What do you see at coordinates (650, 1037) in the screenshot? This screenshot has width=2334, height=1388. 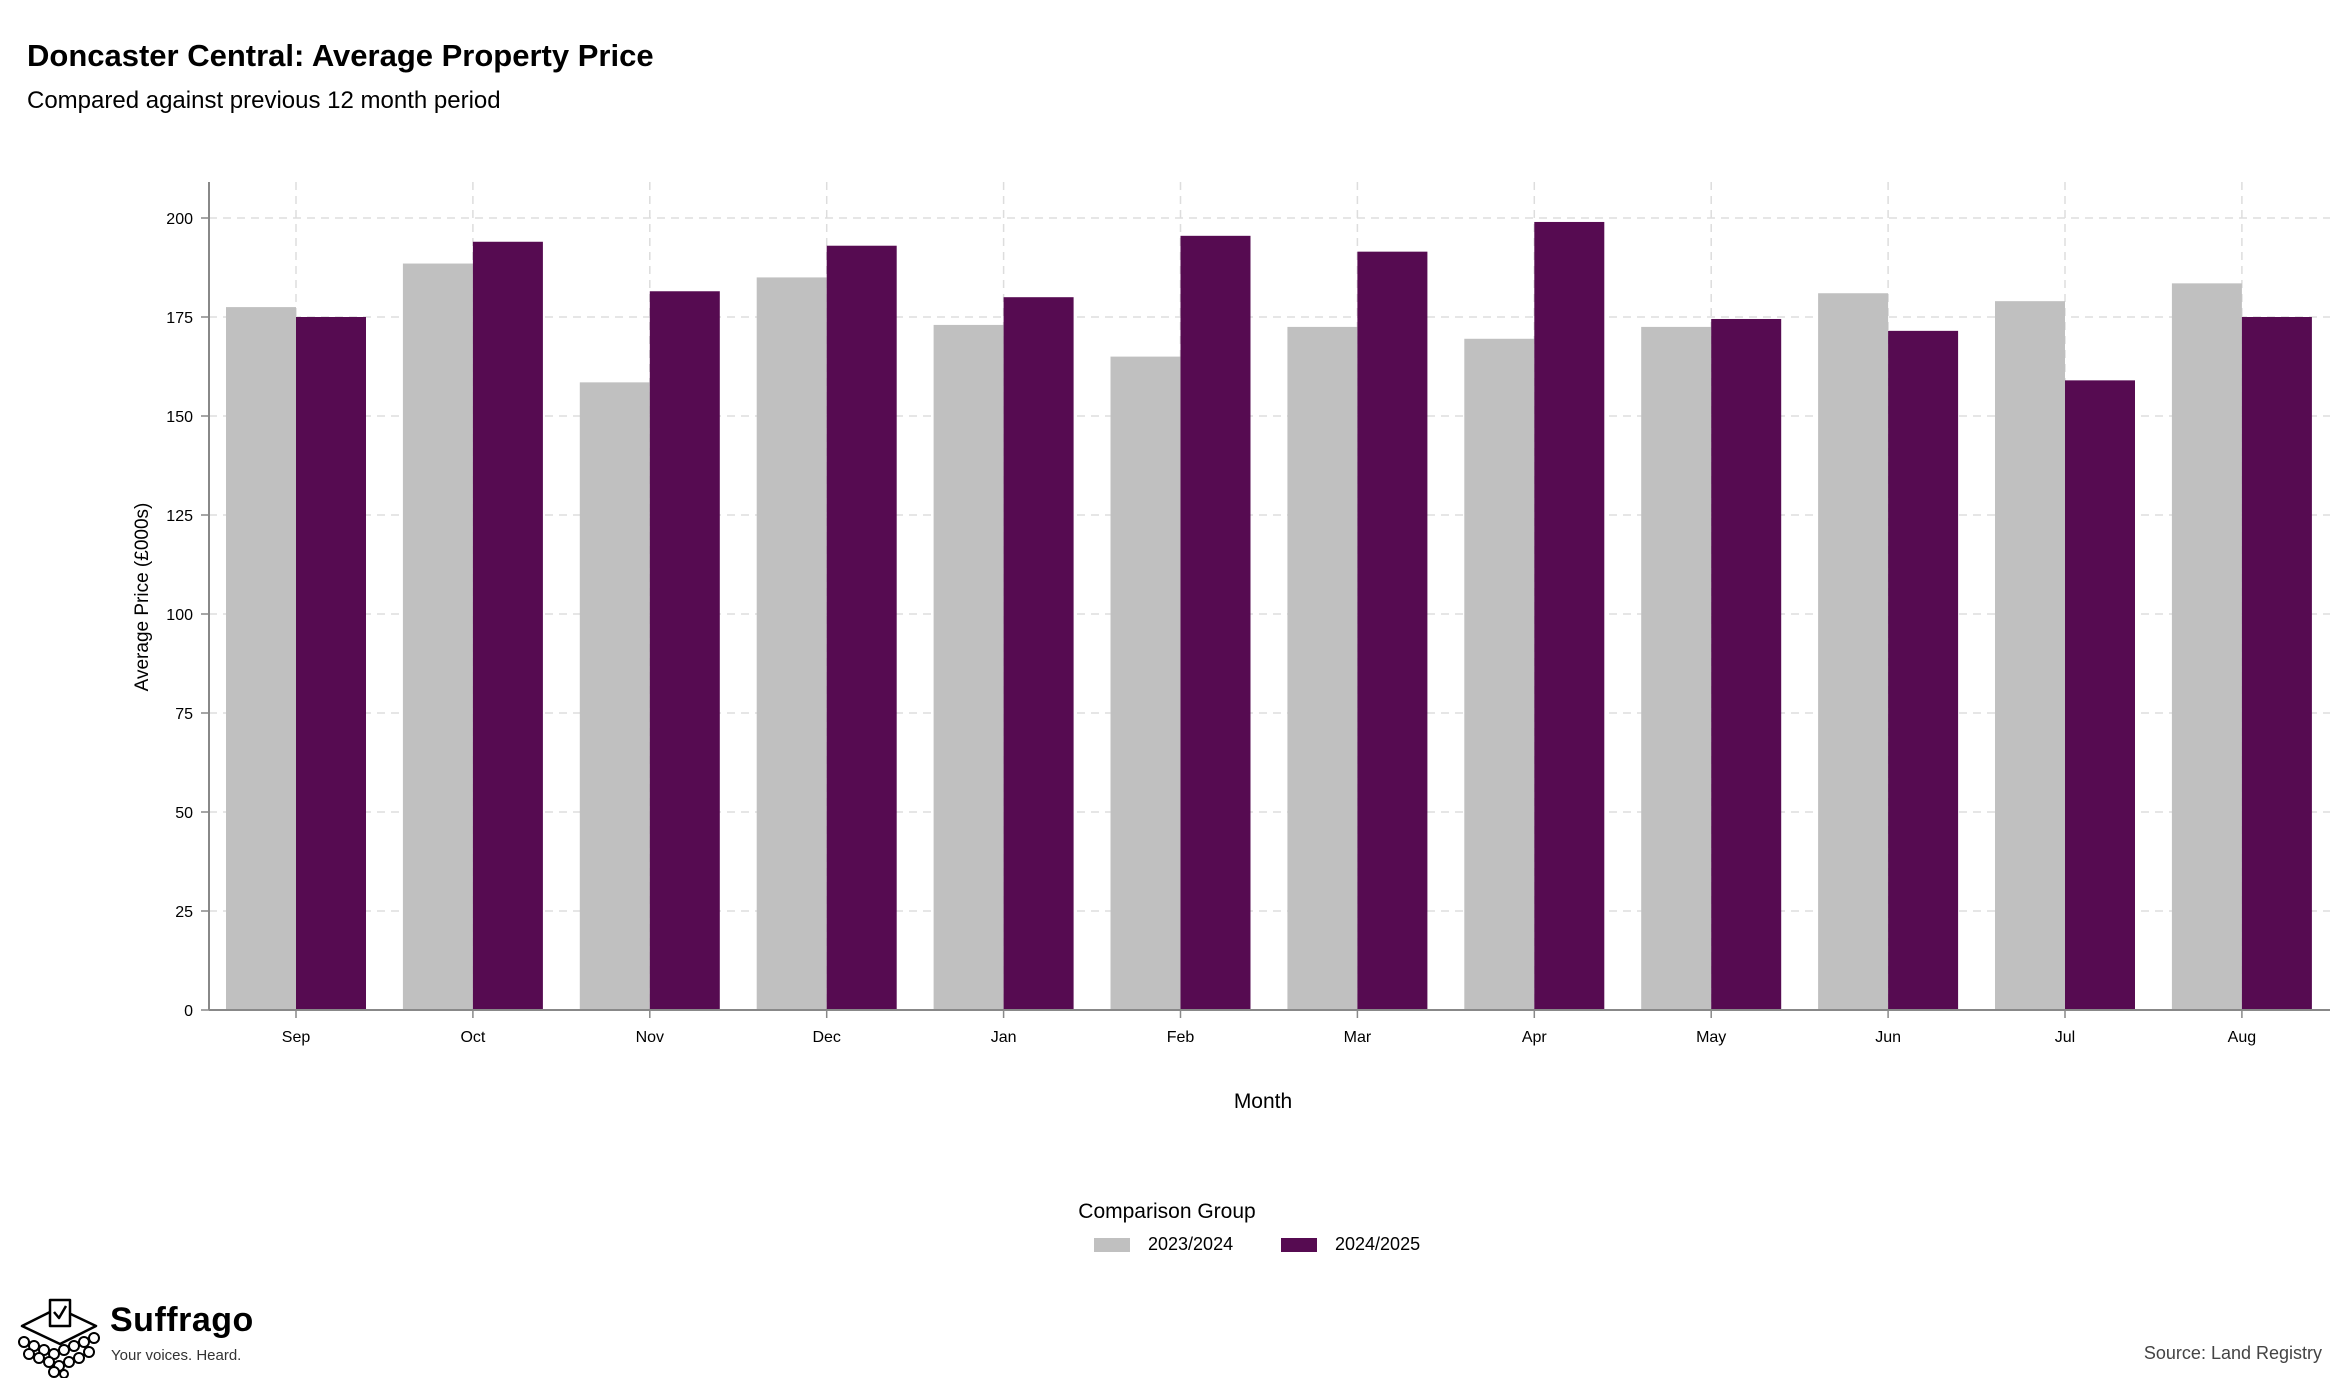 I see `x-tick-label: Nov` at bounding box center [650, 1037].